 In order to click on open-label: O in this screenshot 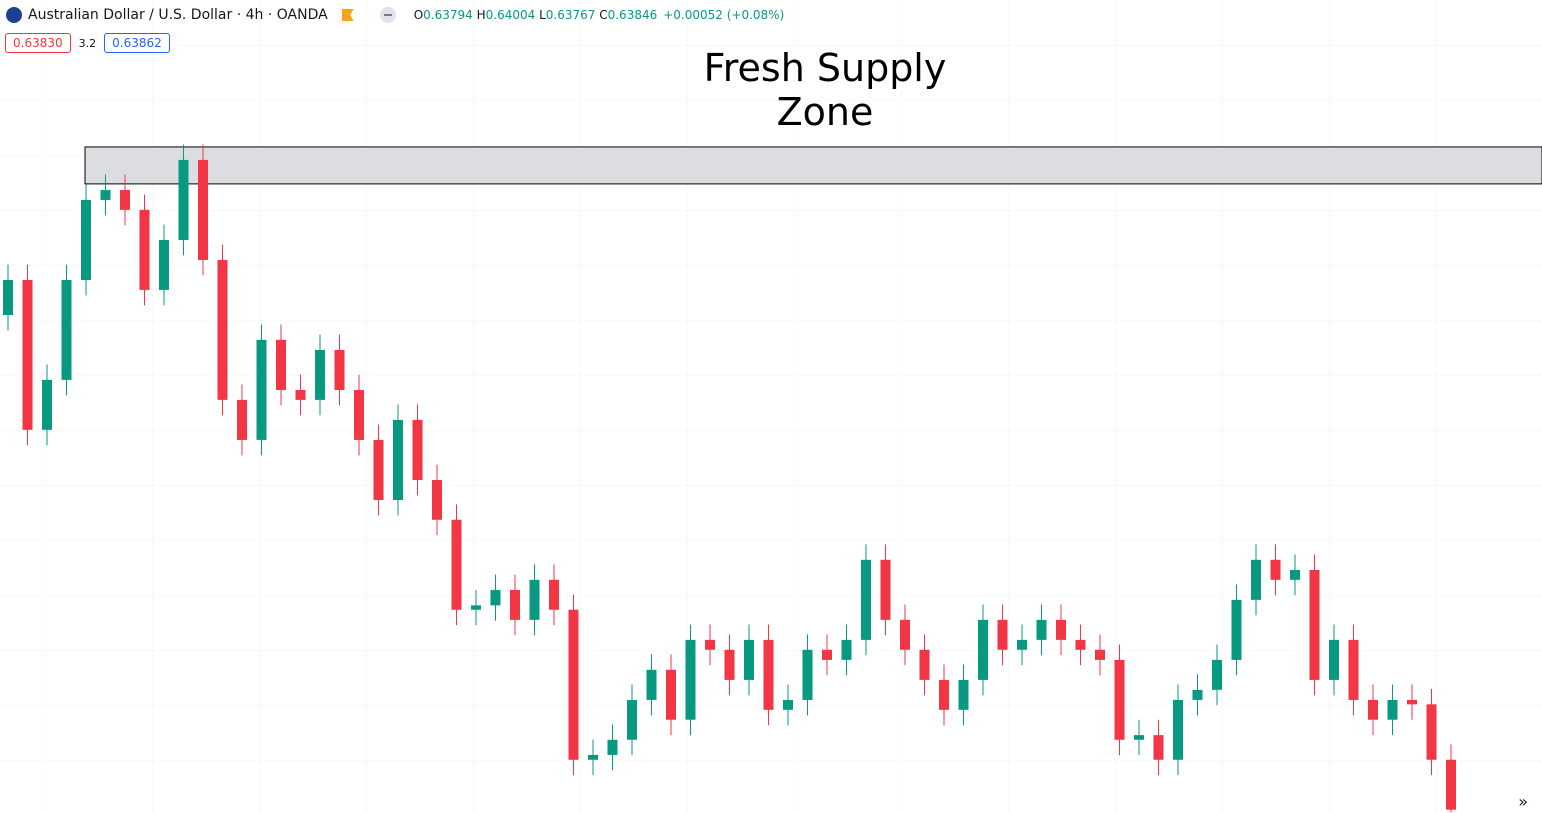, I will do `click(418, 15)`.